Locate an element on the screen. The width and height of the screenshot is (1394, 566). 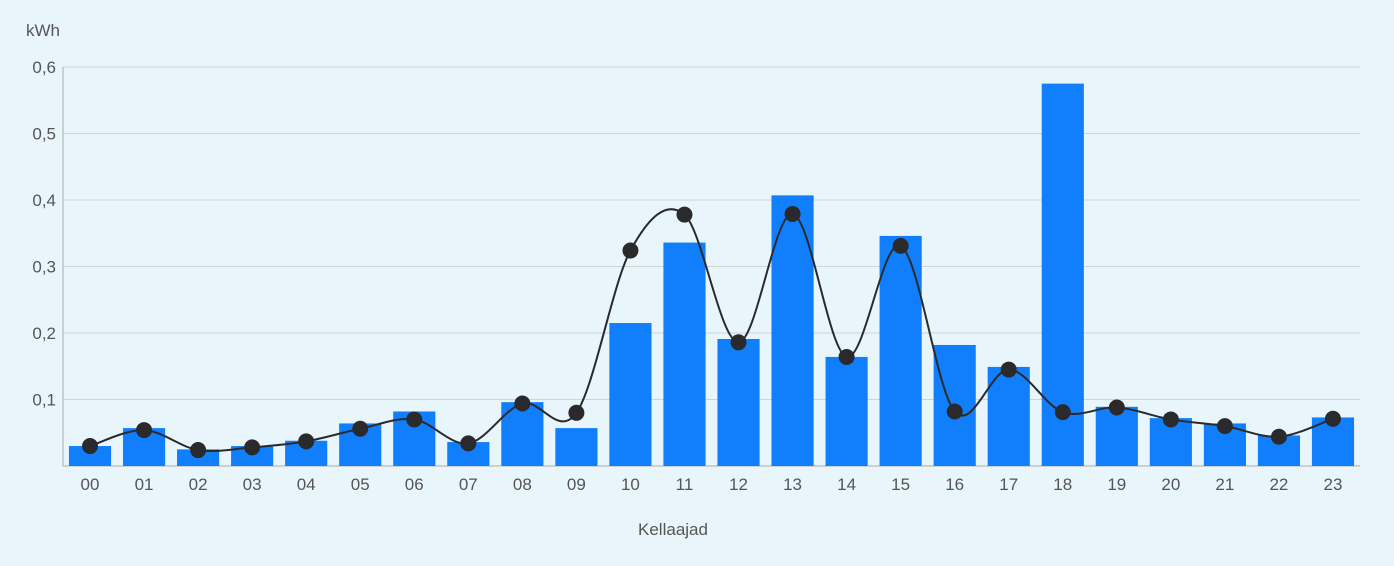
y-axis-title: kWh is located at coordinates (43, 30).